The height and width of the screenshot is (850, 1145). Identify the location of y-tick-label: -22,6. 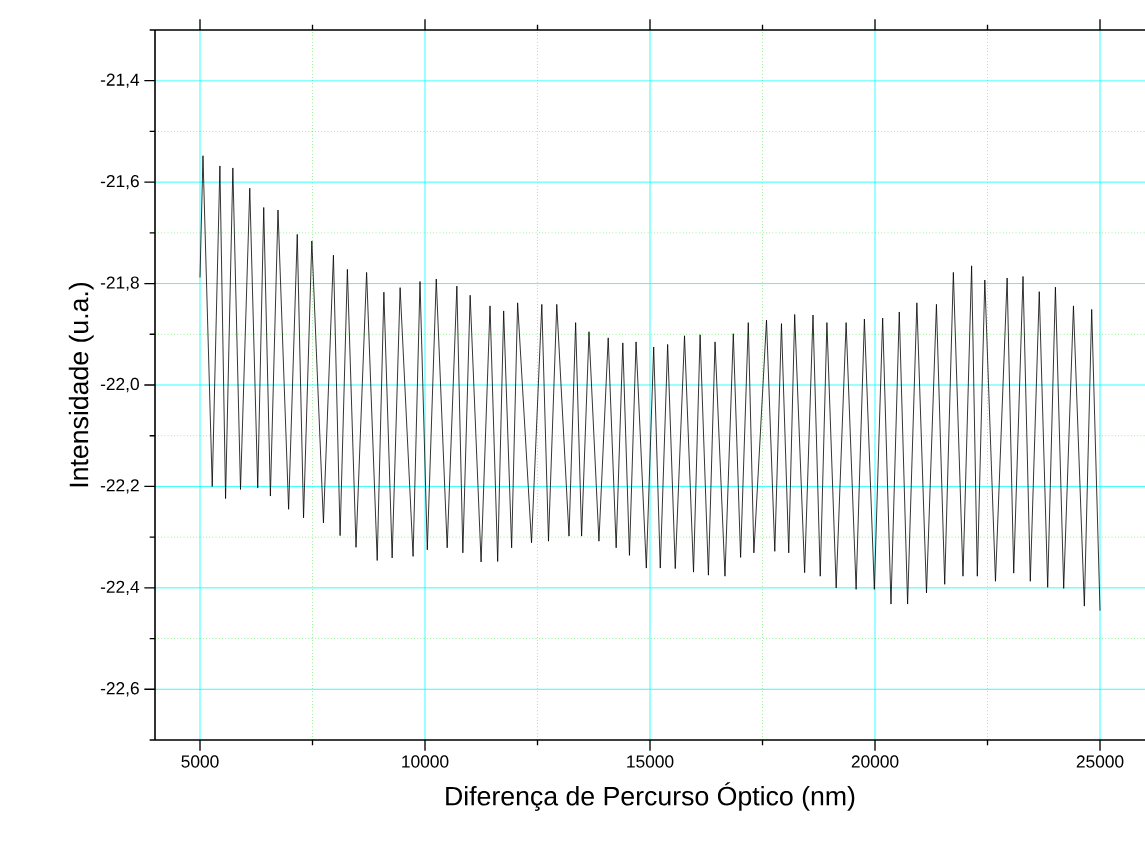
(119, 689).